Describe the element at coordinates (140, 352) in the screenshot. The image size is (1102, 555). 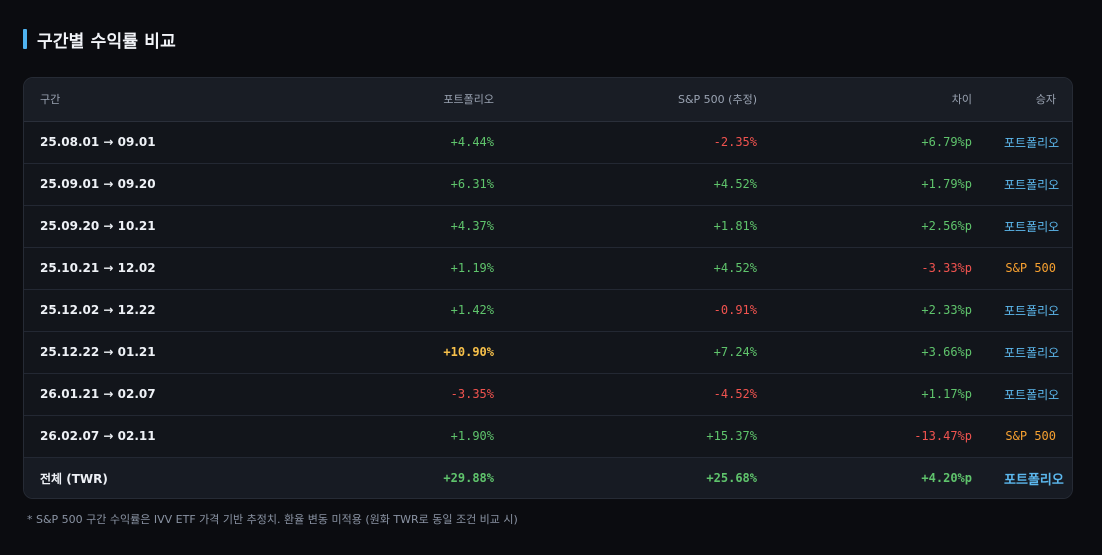
I see `period-cell: 25.12.22 → 01.21` at that location.